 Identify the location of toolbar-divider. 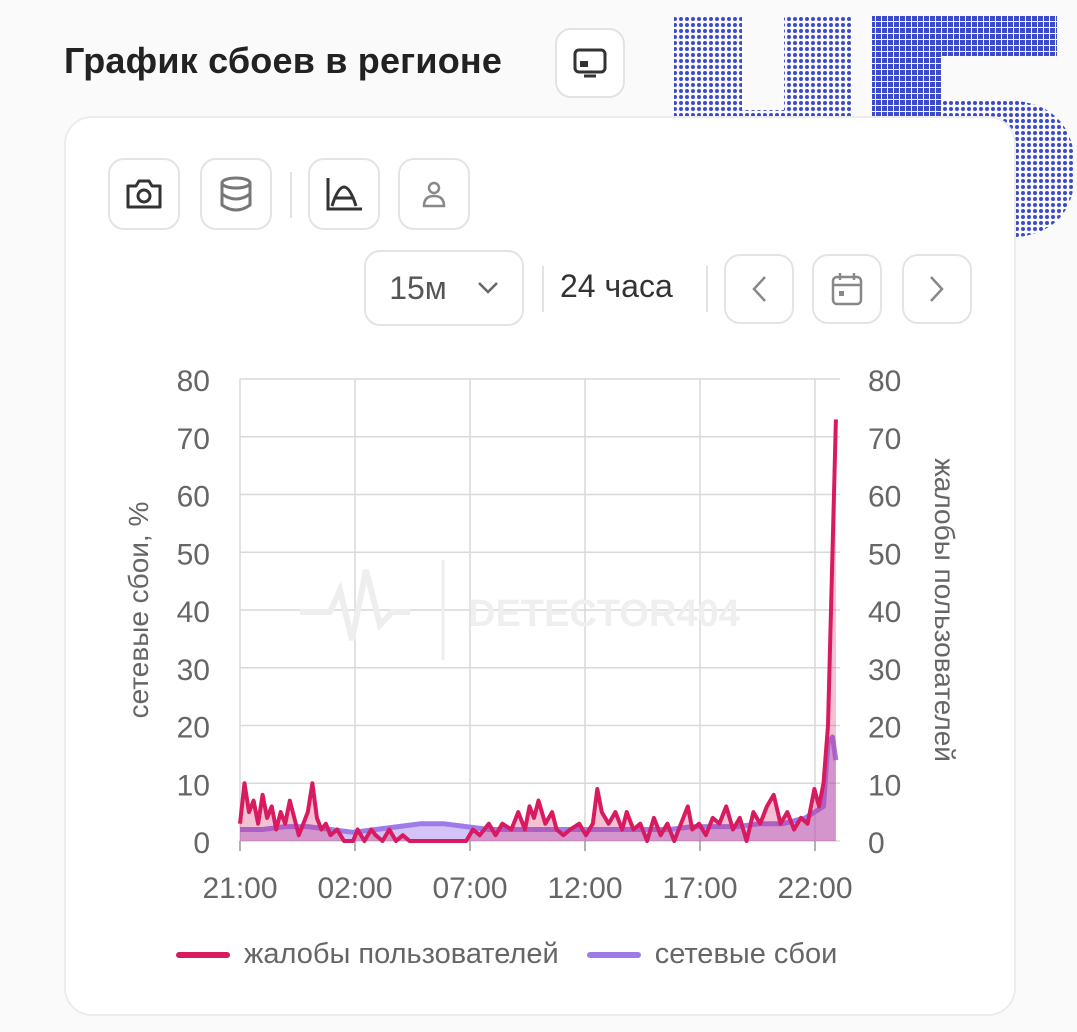
(291, 195).